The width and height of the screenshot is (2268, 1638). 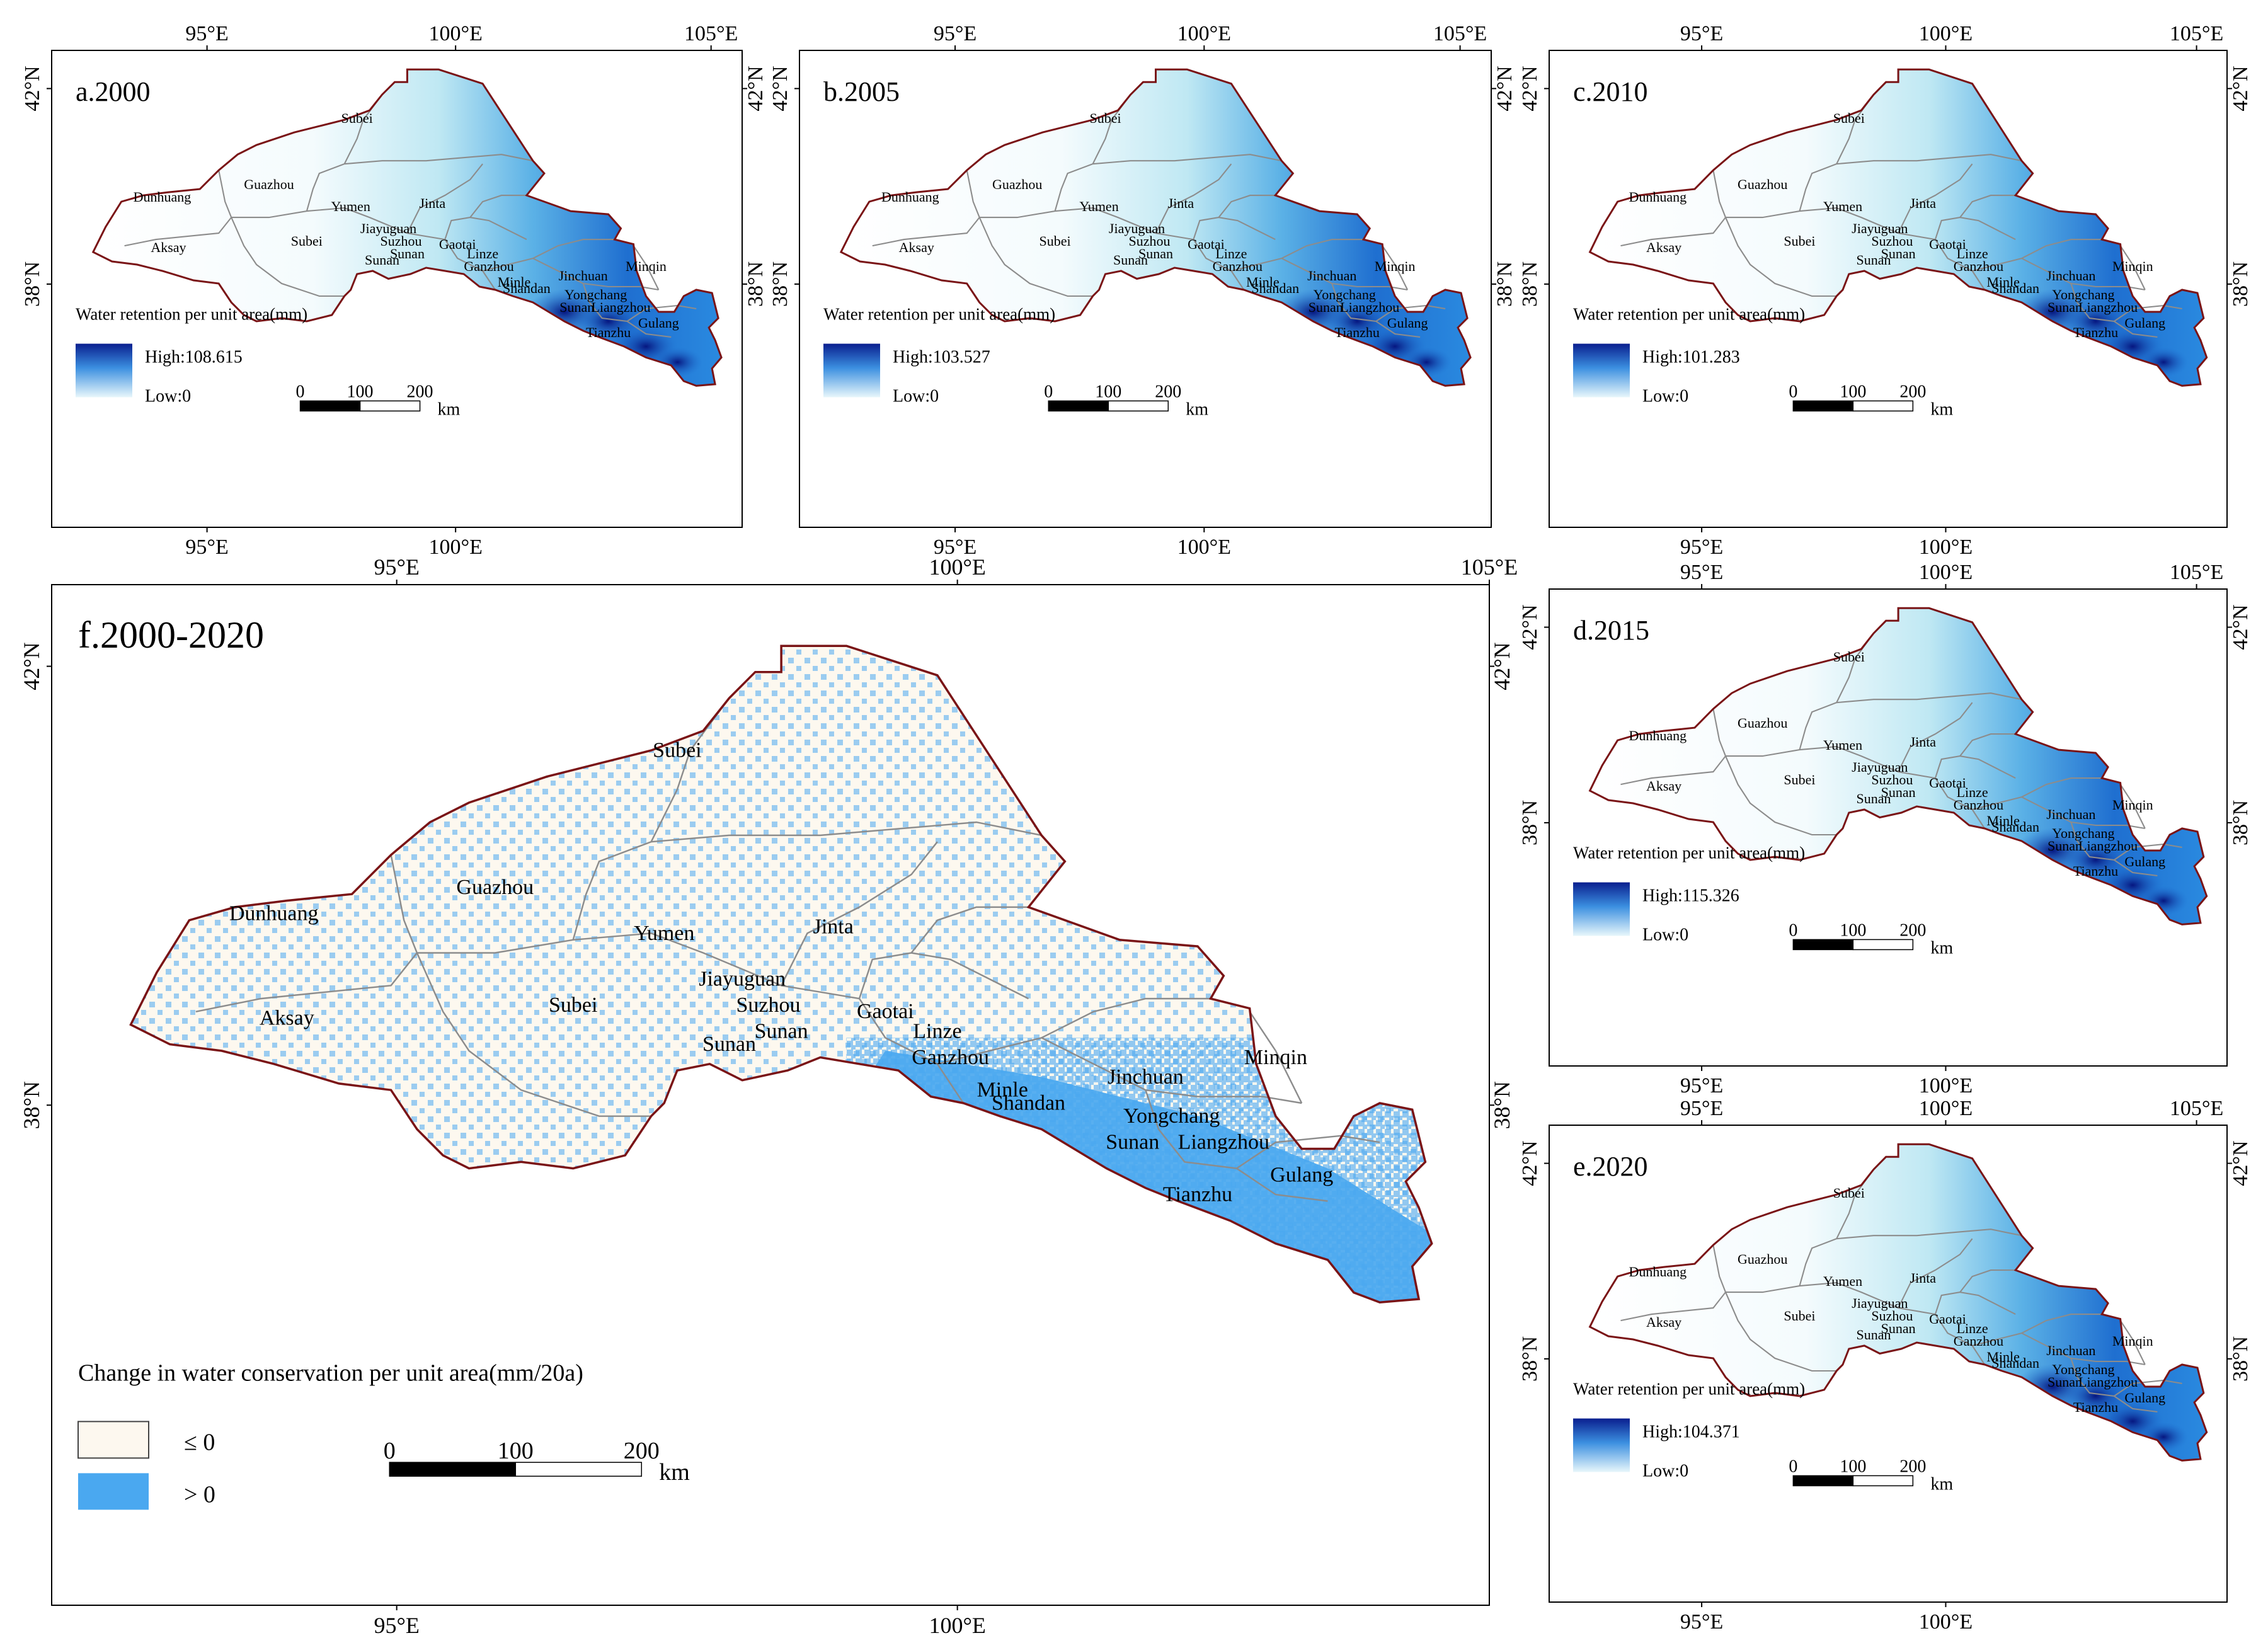 What do you see at coordinates (1689, 314) in the screenshot?
I see `legend-title-c: Water retention per unit area(mm)` at bounding box center [1689, 314].